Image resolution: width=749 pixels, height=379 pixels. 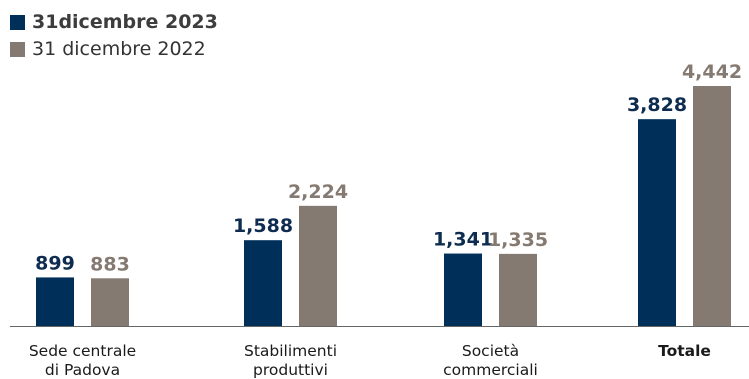 What do you see at coordinates (125, 22) in the screenshot?
I see `legend-label-2023: 31dicembre 2023` at bounding box center [125, 22].